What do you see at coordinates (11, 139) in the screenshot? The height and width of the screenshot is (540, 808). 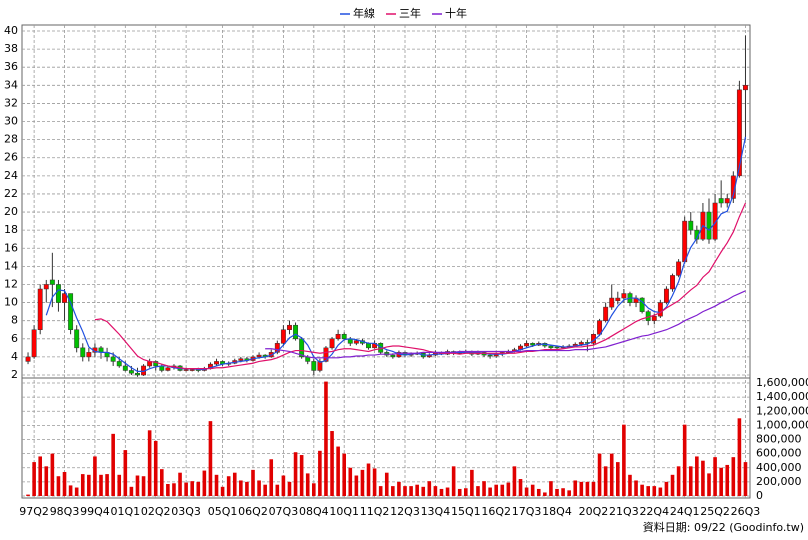 I see `y-tick-label: 28` at bounding box center [11, 139].